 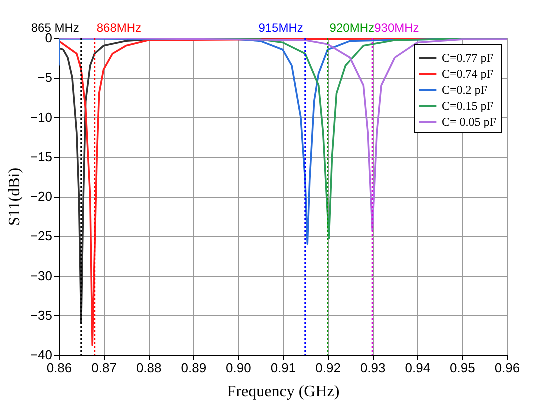 What do you see at coordinates (41, 355) in the screenshot?
I see `y-tick-label: −40` at bounding box center [41, 355].